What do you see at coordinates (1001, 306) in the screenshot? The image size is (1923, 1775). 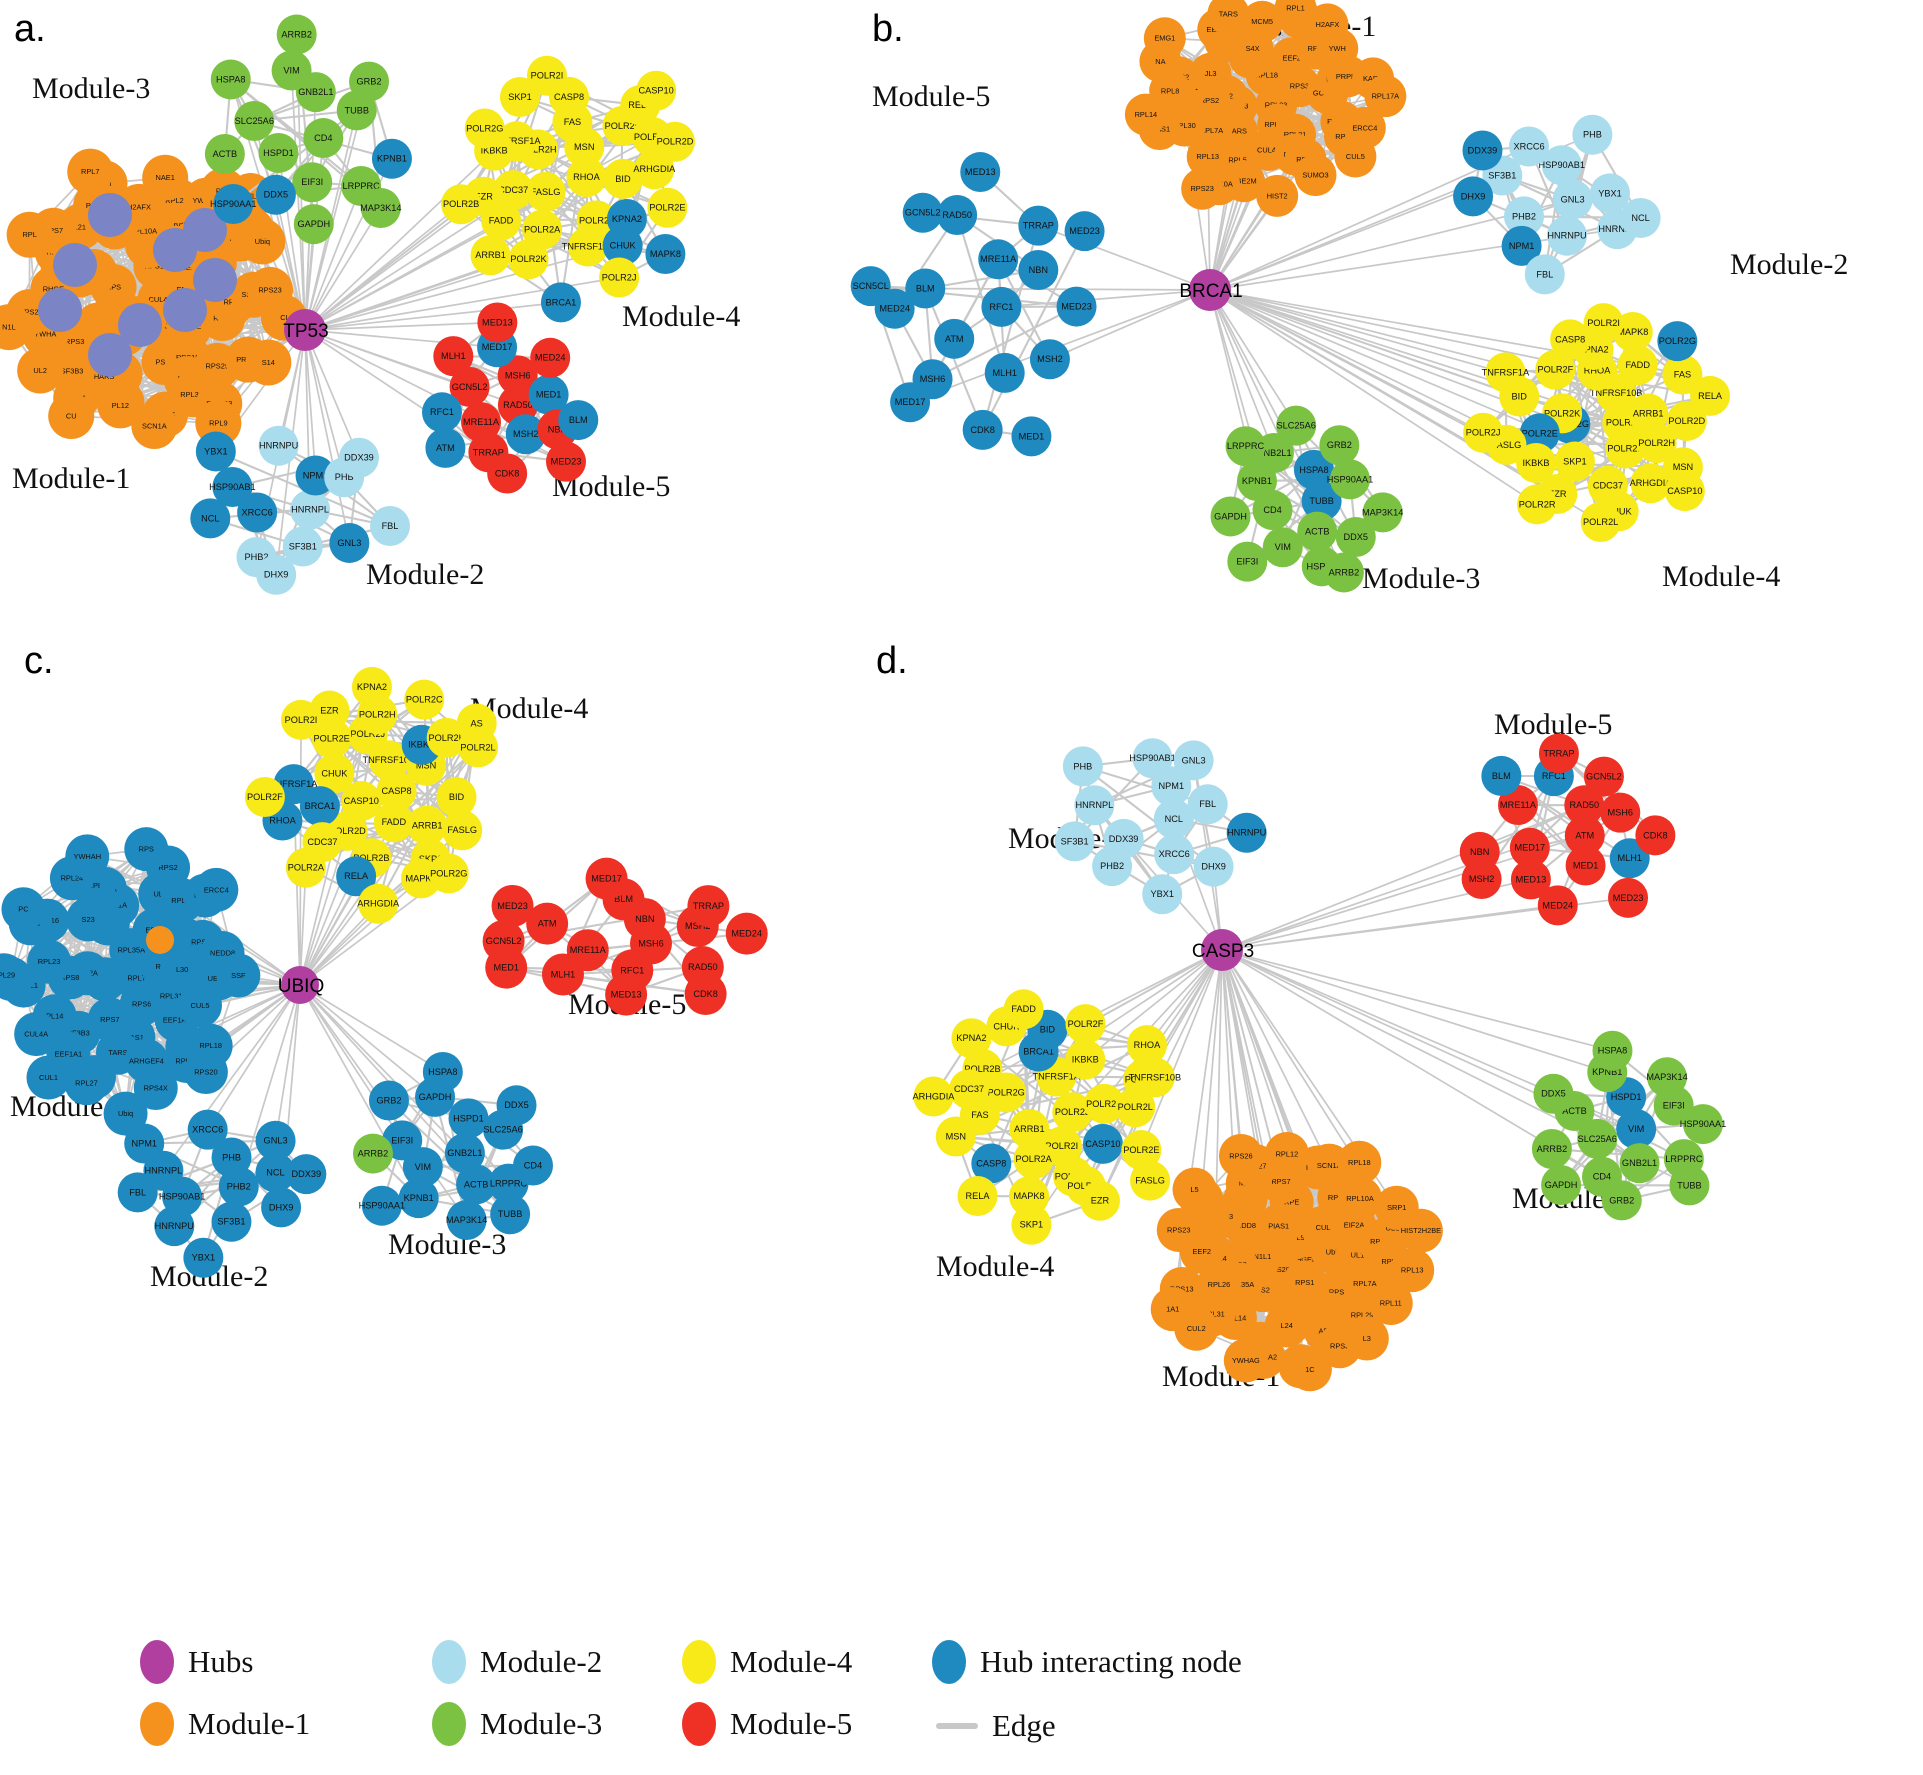 I see `network-node: RFC1` at bounding box center [1001, 306].